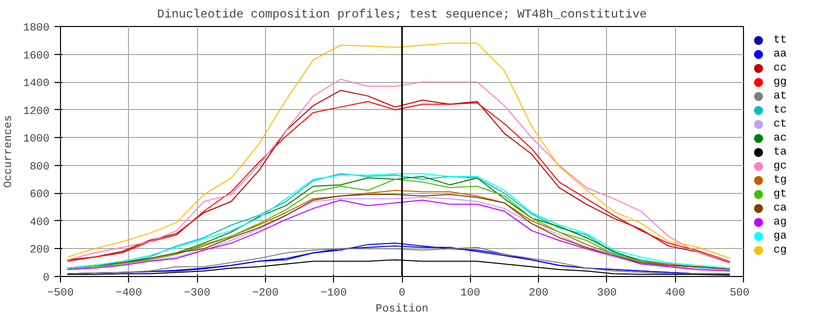 The height and width of the screenshot is (328, 834). Describe the element at coordinates (402, 294) in the screenshot. I see `x-tick-label: 0` at that location.